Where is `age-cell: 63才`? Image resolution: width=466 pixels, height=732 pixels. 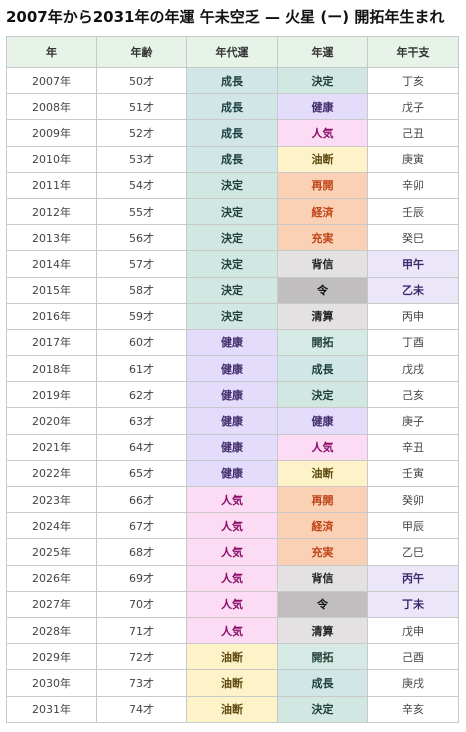
age-cell: 63才 is located at coordinates (141, 421).